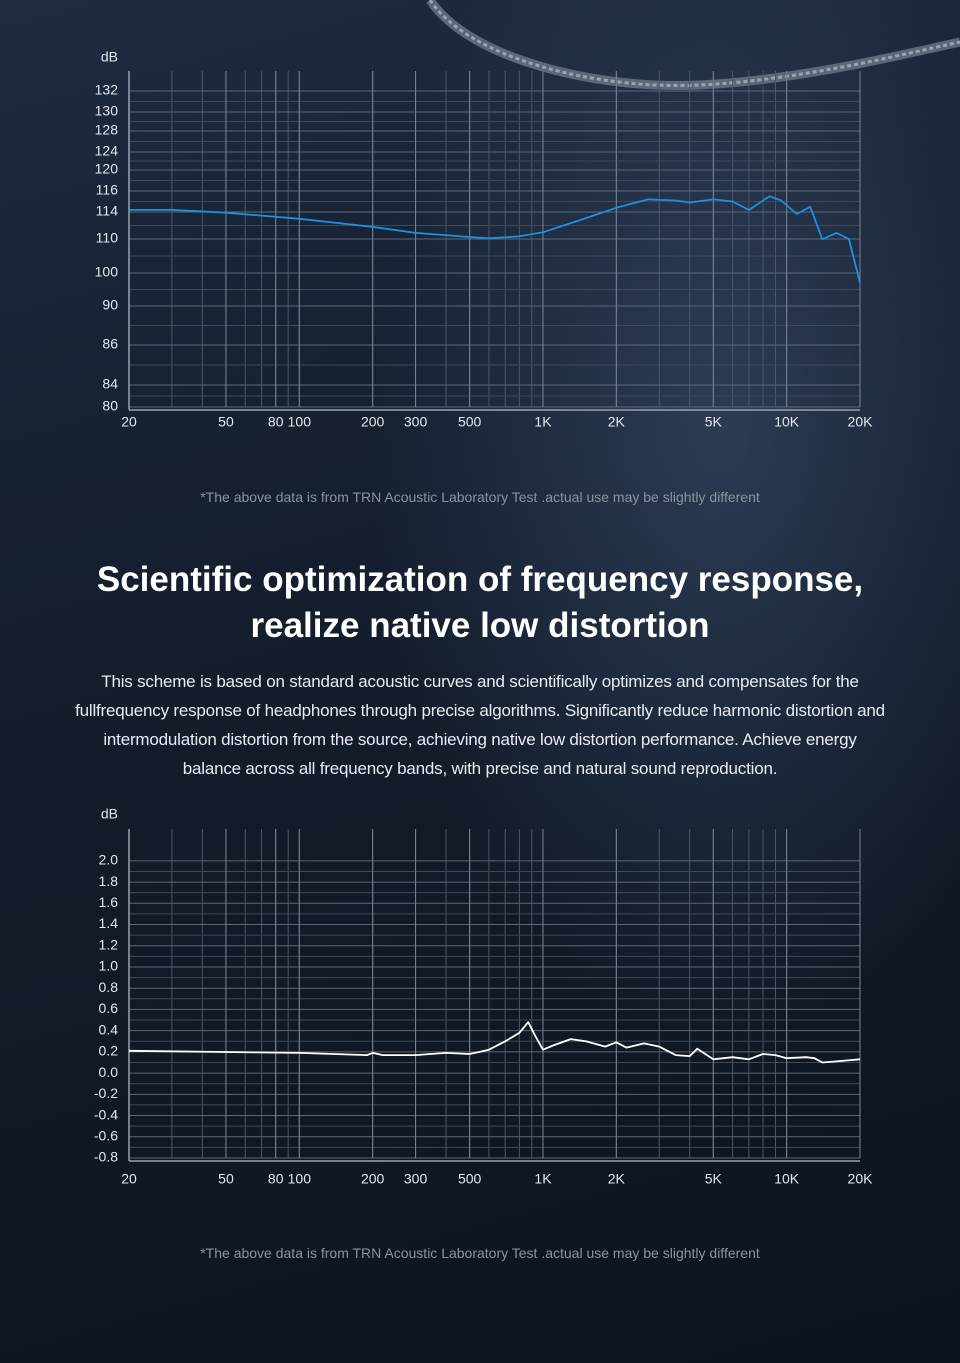 The width and height of the screenshot is (960, 1363). Describe the element at coordinates (107, 111) in the screenshot. I see `y-tick-label: 130` at that location.